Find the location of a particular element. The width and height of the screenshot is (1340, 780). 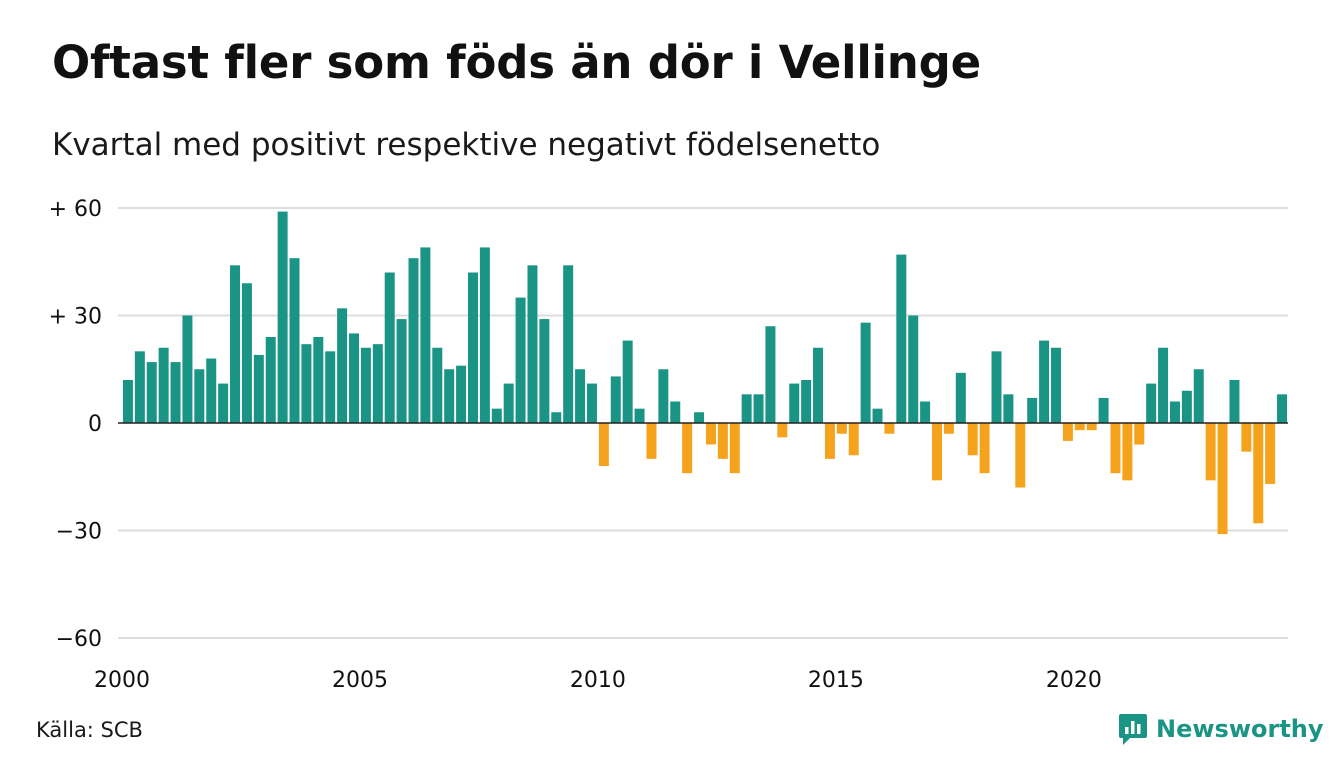

x-tick-label: 2000 is located at coordinates (122, 680).